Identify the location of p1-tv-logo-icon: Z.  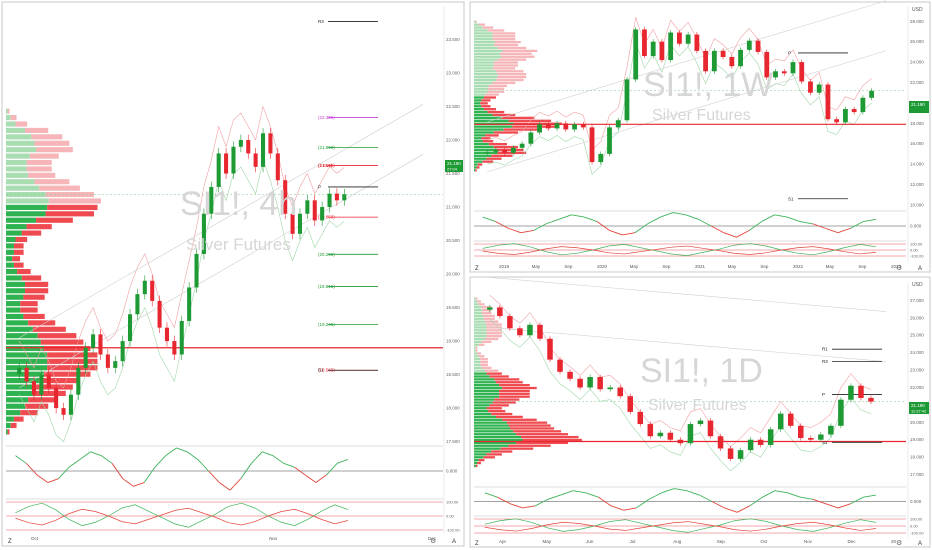
(10, 542).